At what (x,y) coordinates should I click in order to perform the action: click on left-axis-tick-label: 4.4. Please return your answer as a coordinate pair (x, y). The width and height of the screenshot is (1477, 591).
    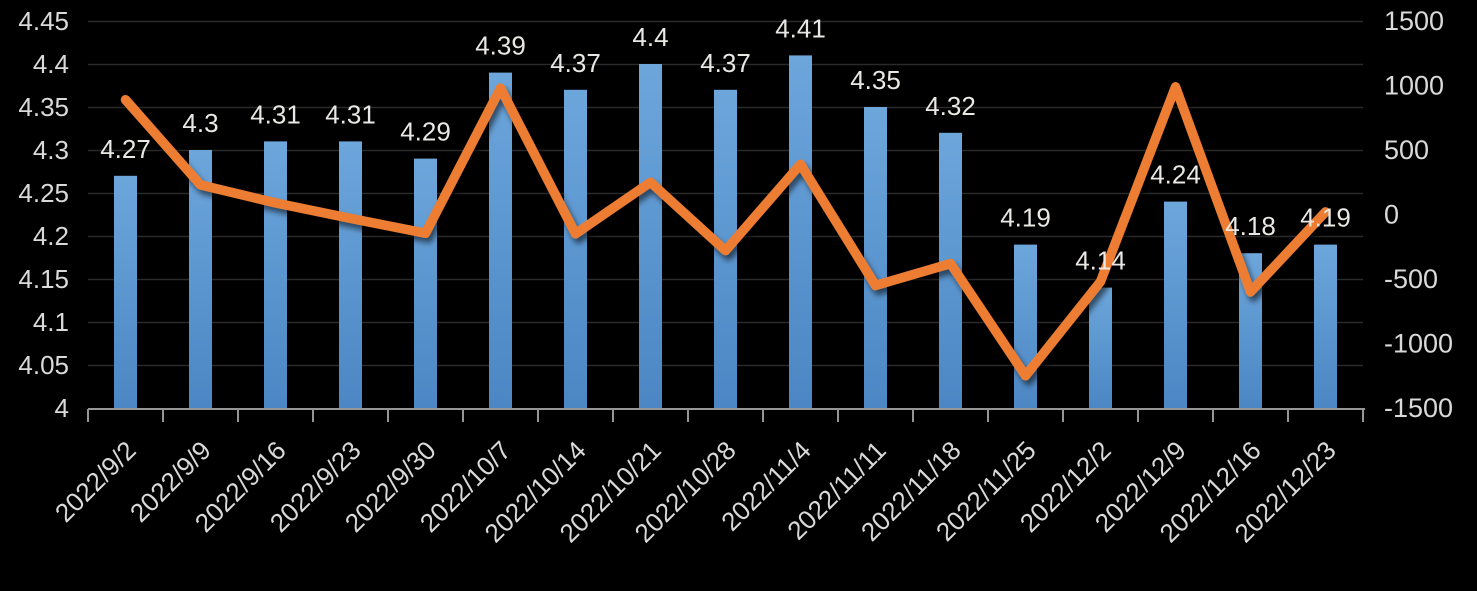
    Looking at the image, I should click on (51, 64).